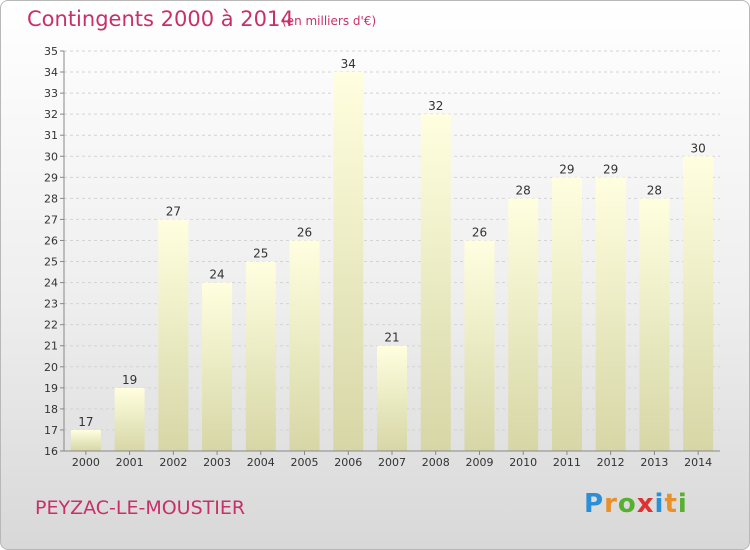 This screenshot has width=750, height=550. Describe the element at coordinates (51, 72) in the screenshot. I see `y-tick-label: 34` at that location.